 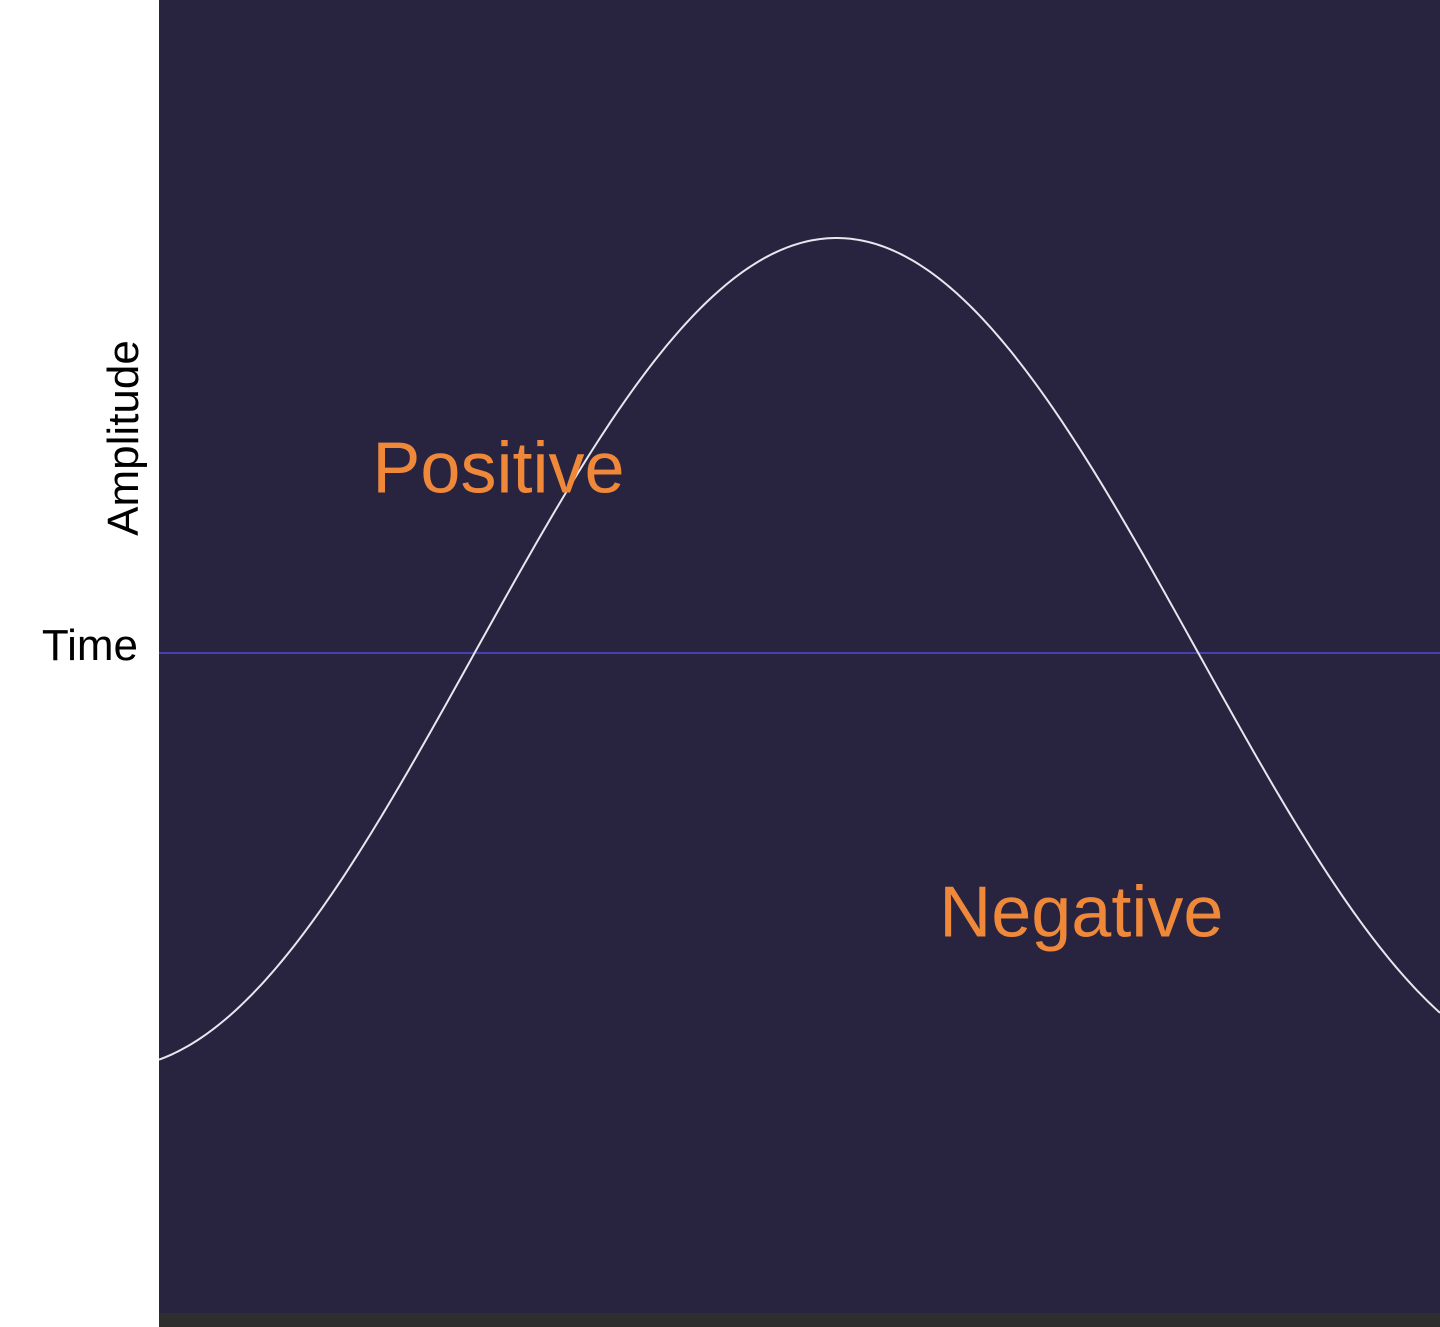 I want to click on negative-label: Negative, so click(x=1081, y=912).